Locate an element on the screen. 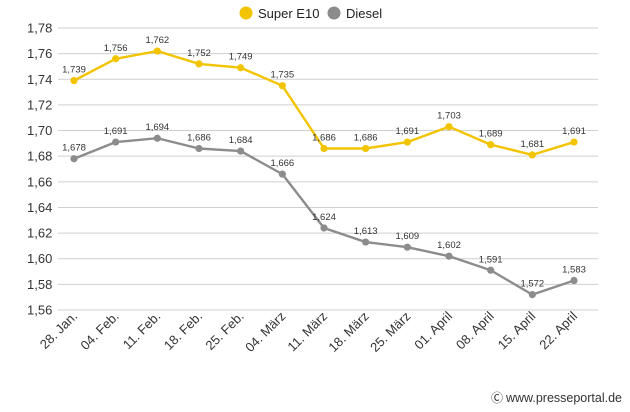 The image size is (630, 412). cc-icon: Ⓒ is located at coordinates (496, 398).